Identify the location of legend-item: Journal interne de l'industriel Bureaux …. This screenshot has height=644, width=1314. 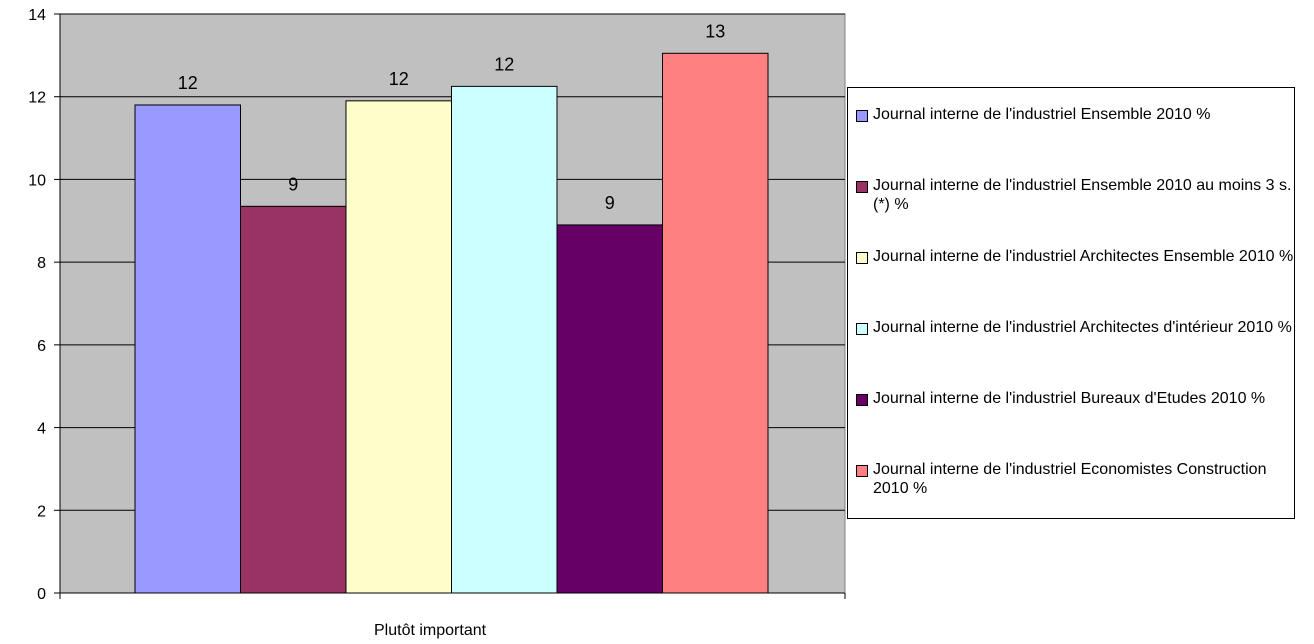
(1075, 398).